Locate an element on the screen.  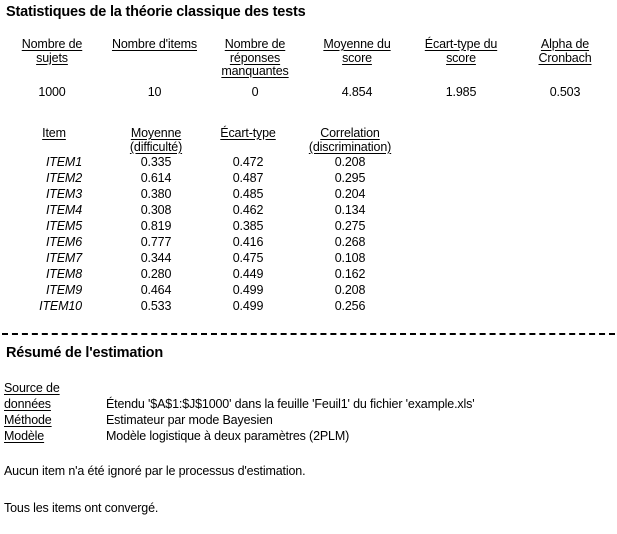
column-header-moyenne-score: Moyenne du score is located at coordinates (357, 58).